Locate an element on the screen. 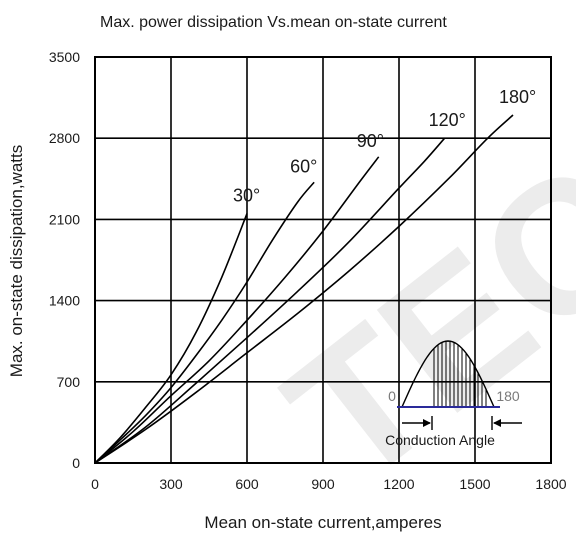 This screenshot has height=537, width=576. series-label: 30° is located at coordinates (246, 196).